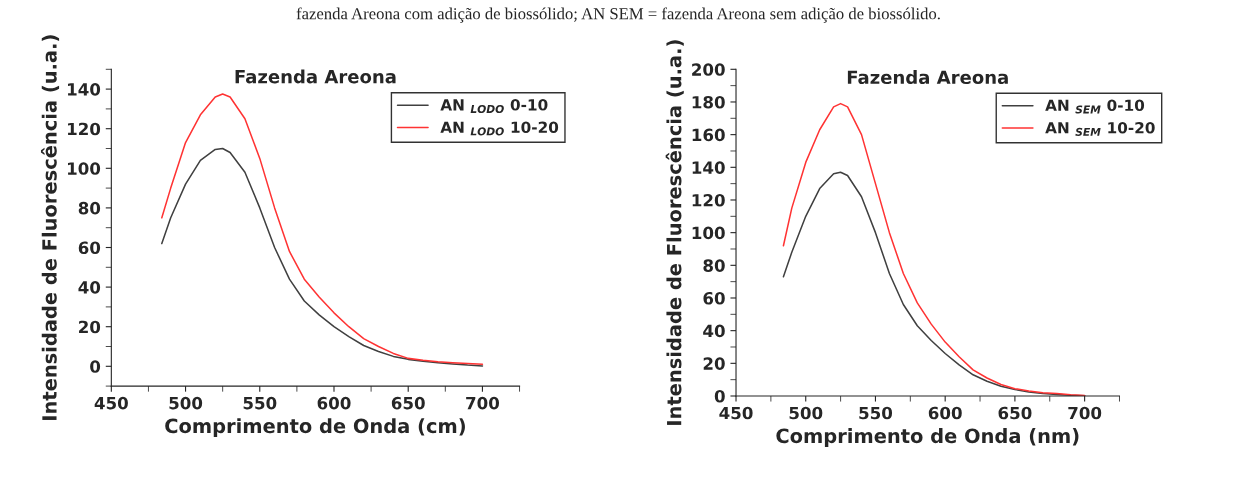 The width and height of the screenshot is (1237, 495). Describe the element at coordinates (927, 437) in the screenshot. I see `x-axis-title: Comprimento de Onda (nm)` at that location.